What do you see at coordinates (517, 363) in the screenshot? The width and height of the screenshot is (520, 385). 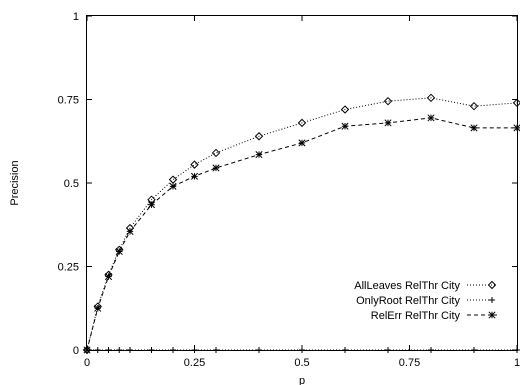 I see `x-tick-label: 1` at bounding box center [517, 363].